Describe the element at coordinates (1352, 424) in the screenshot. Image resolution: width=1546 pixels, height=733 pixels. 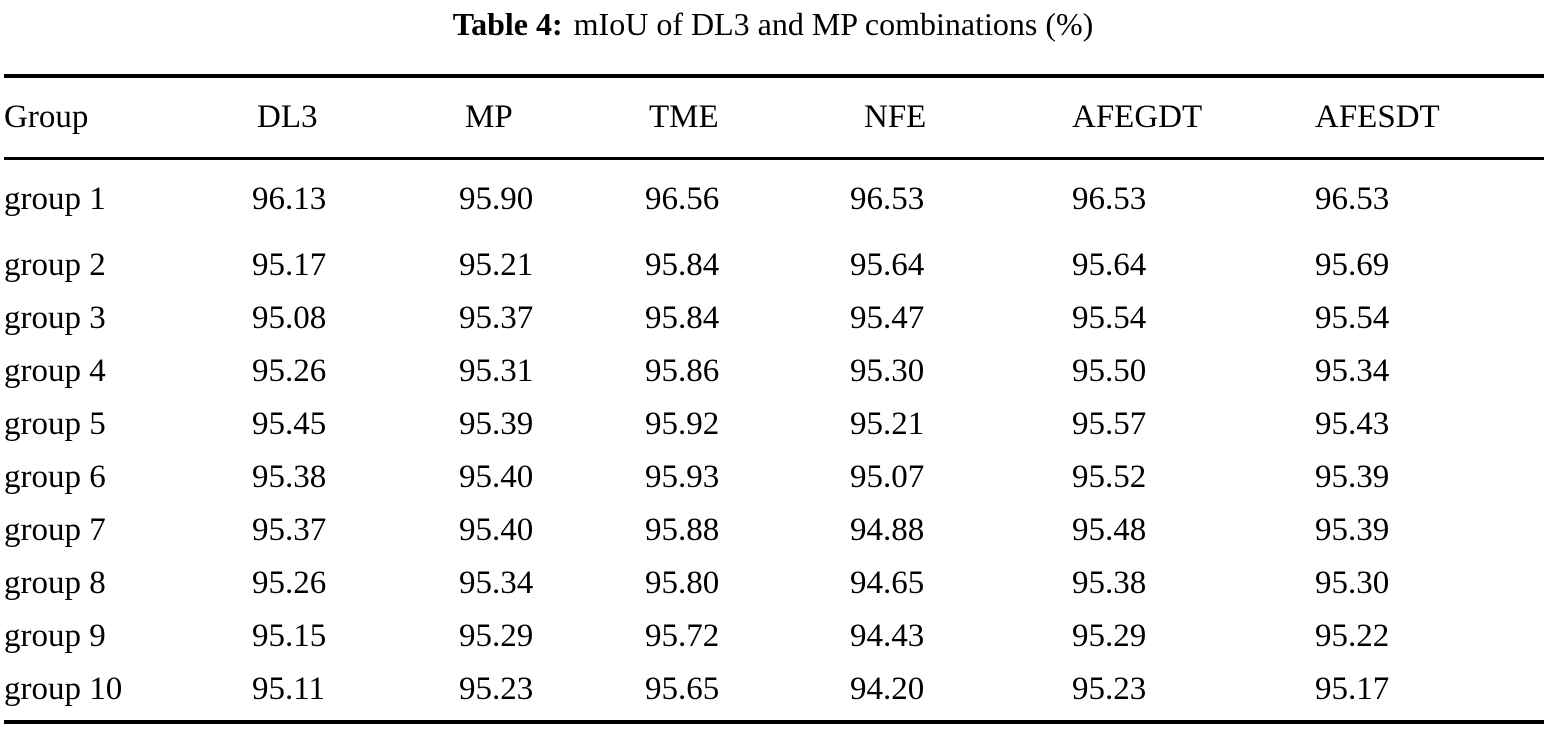
I see `cell-afesdt: 95.43` at that location.